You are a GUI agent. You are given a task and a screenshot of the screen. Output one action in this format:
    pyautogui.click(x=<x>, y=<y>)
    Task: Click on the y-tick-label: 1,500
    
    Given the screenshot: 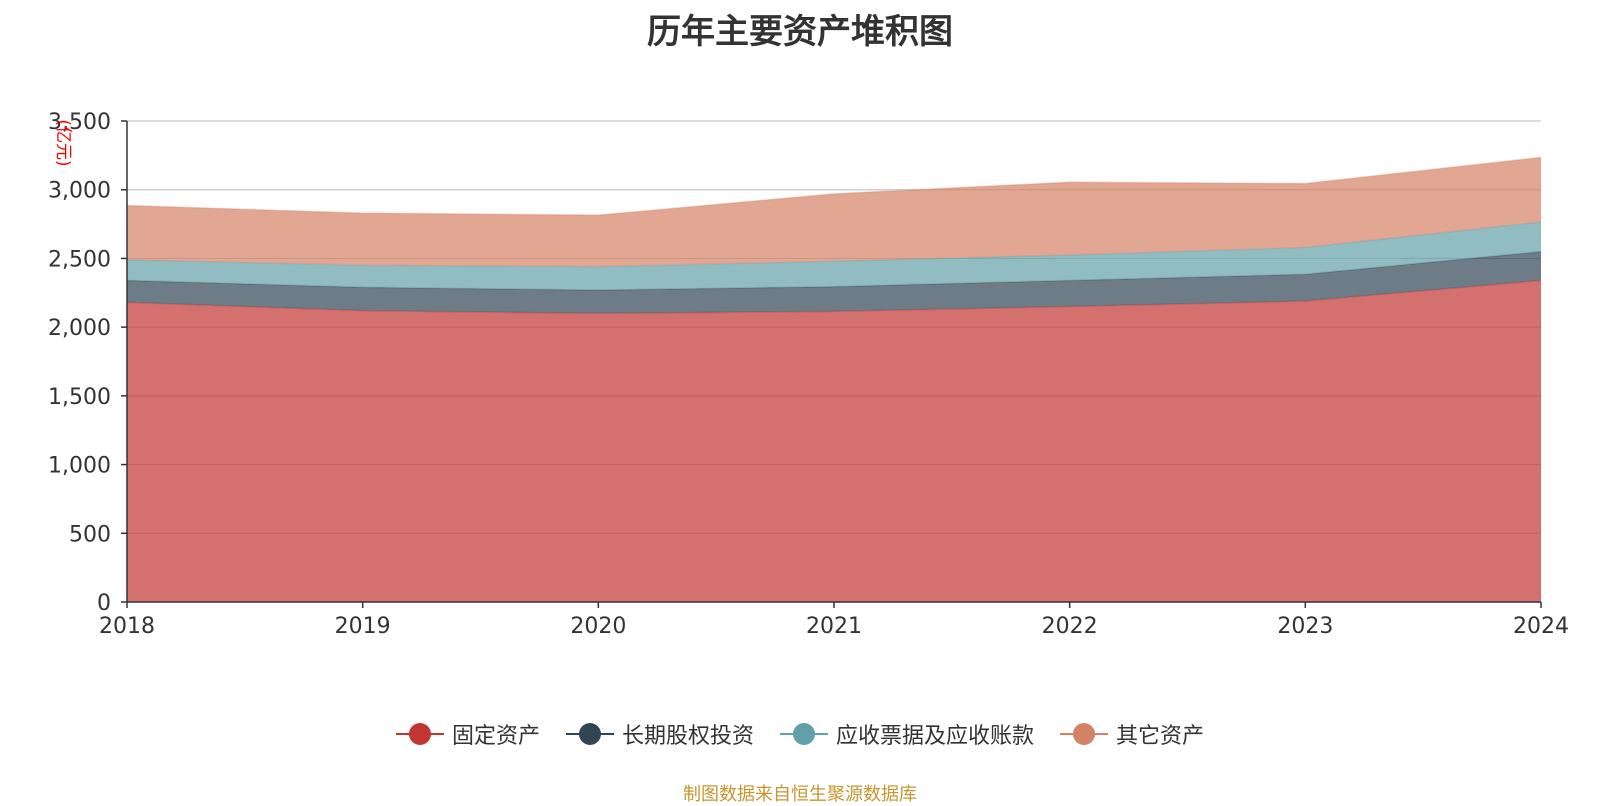 What is the action you would take?
    pyautogui.click(x=79, y=397)
    